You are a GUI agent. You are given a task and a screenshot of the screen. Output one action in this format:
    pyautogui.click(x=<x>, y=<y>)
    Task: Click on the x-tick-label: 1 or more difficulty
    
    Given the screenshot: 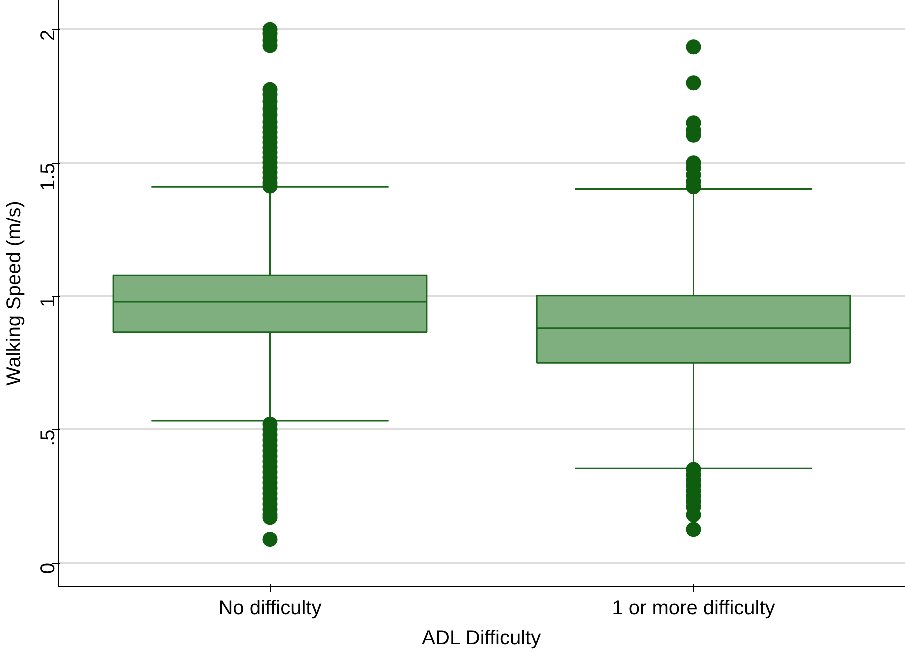 What is the action you would take?
    pyautogui.click(x=694, y=609)
    